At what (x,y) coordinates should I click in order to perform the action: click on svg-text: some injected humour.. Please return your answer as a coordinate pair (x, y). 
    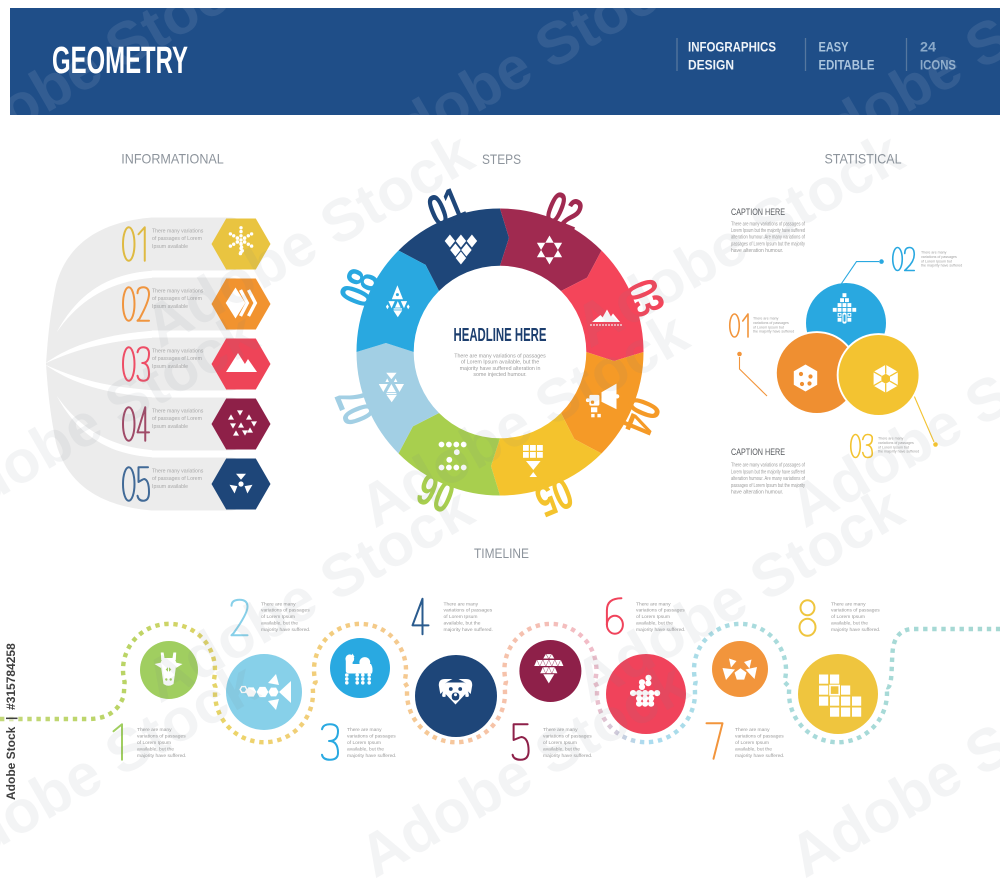
    Looking at the image, I should click on (499, 375).